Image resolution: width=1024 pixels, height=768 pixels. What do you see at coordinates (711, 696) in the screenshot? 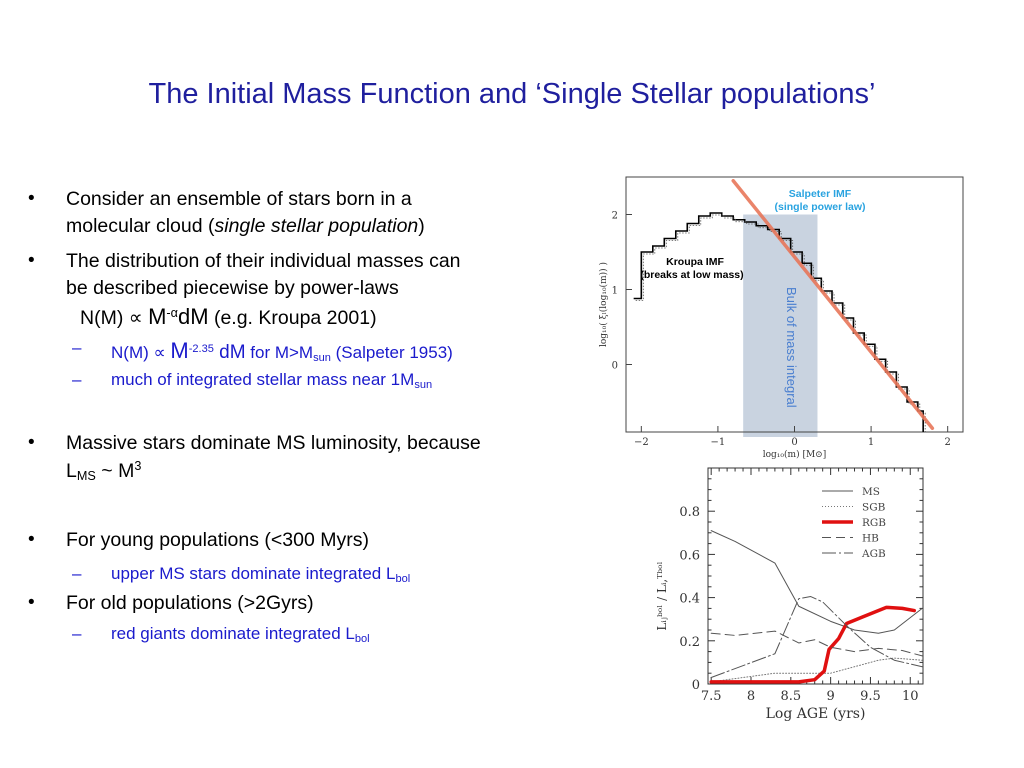
I see `x-tick-label: 7.5` at bounding box center [711, 696].